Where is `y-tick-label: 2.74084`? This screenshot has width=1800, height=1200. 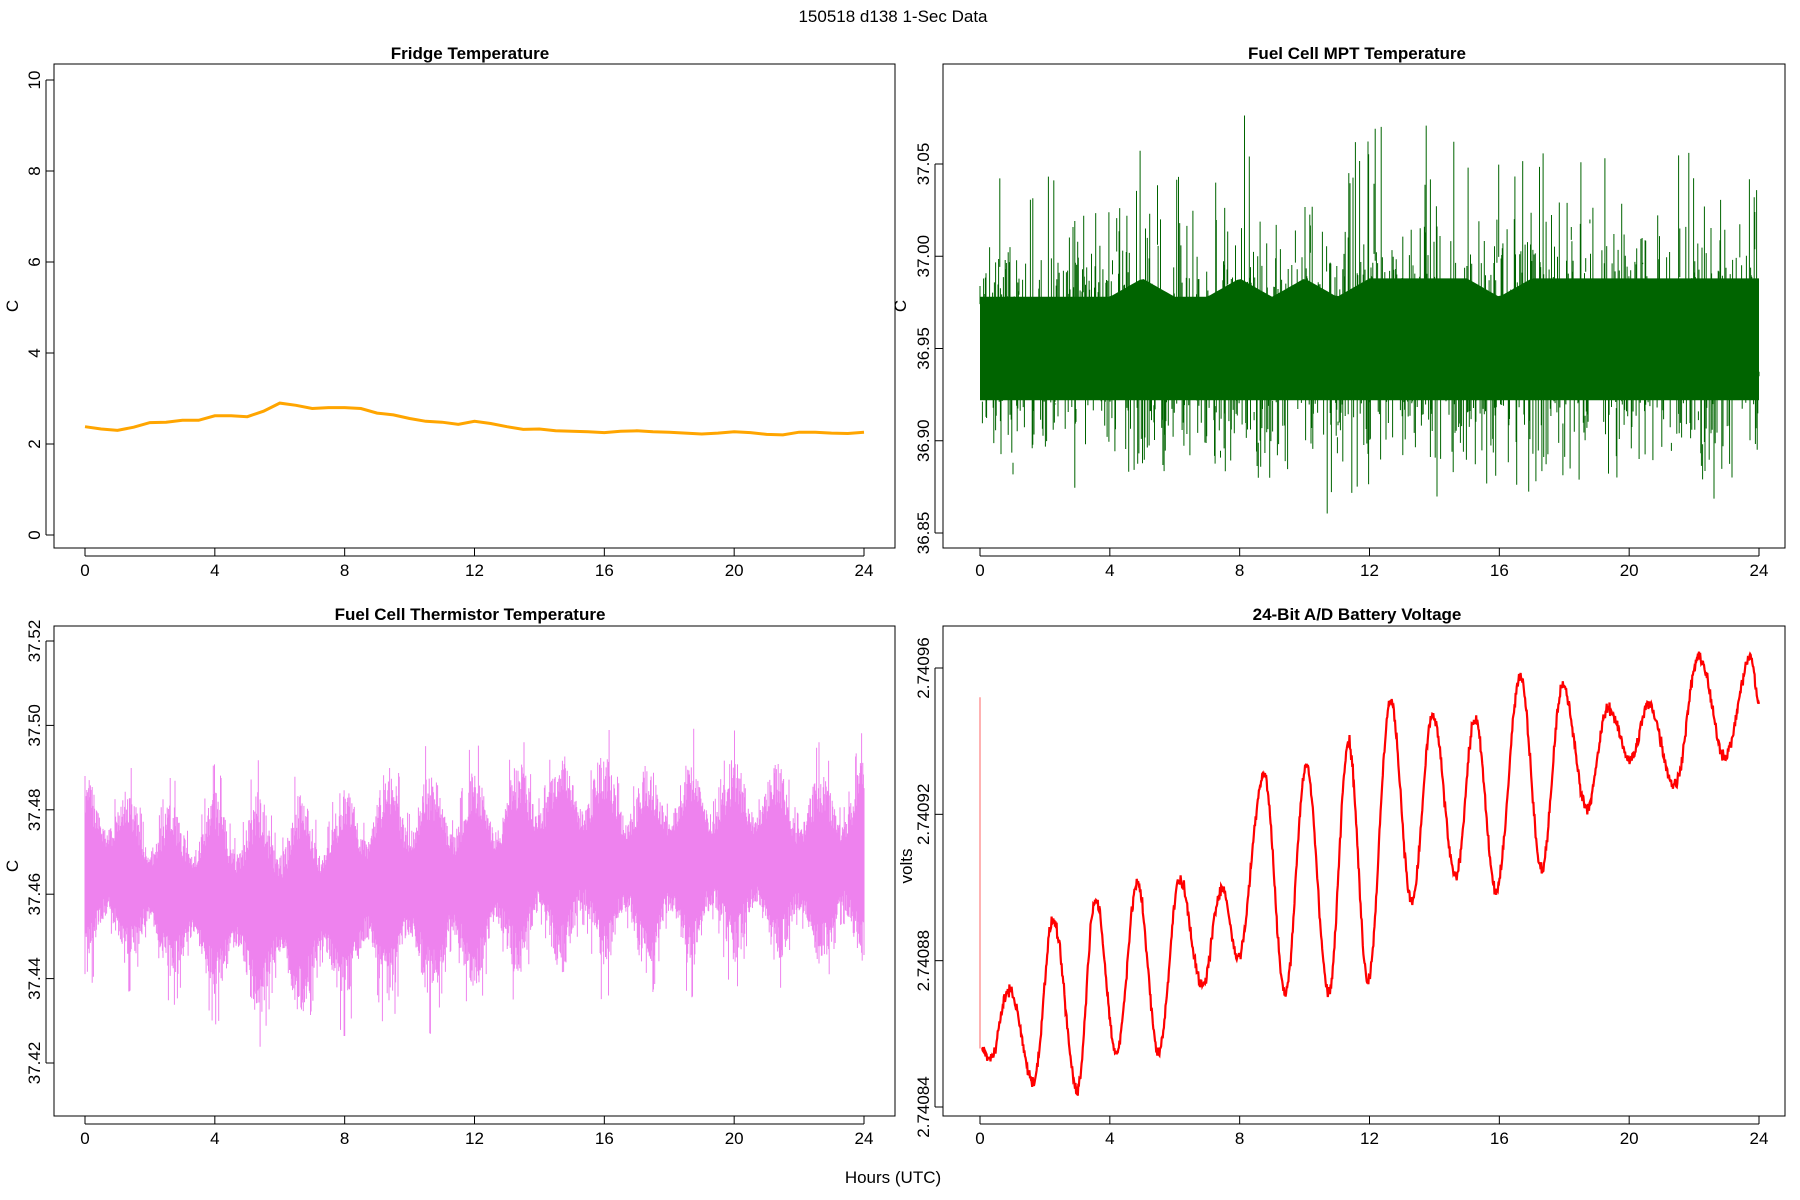
y-tick-label: 2.74084 is located at coordinates (923, 1106).